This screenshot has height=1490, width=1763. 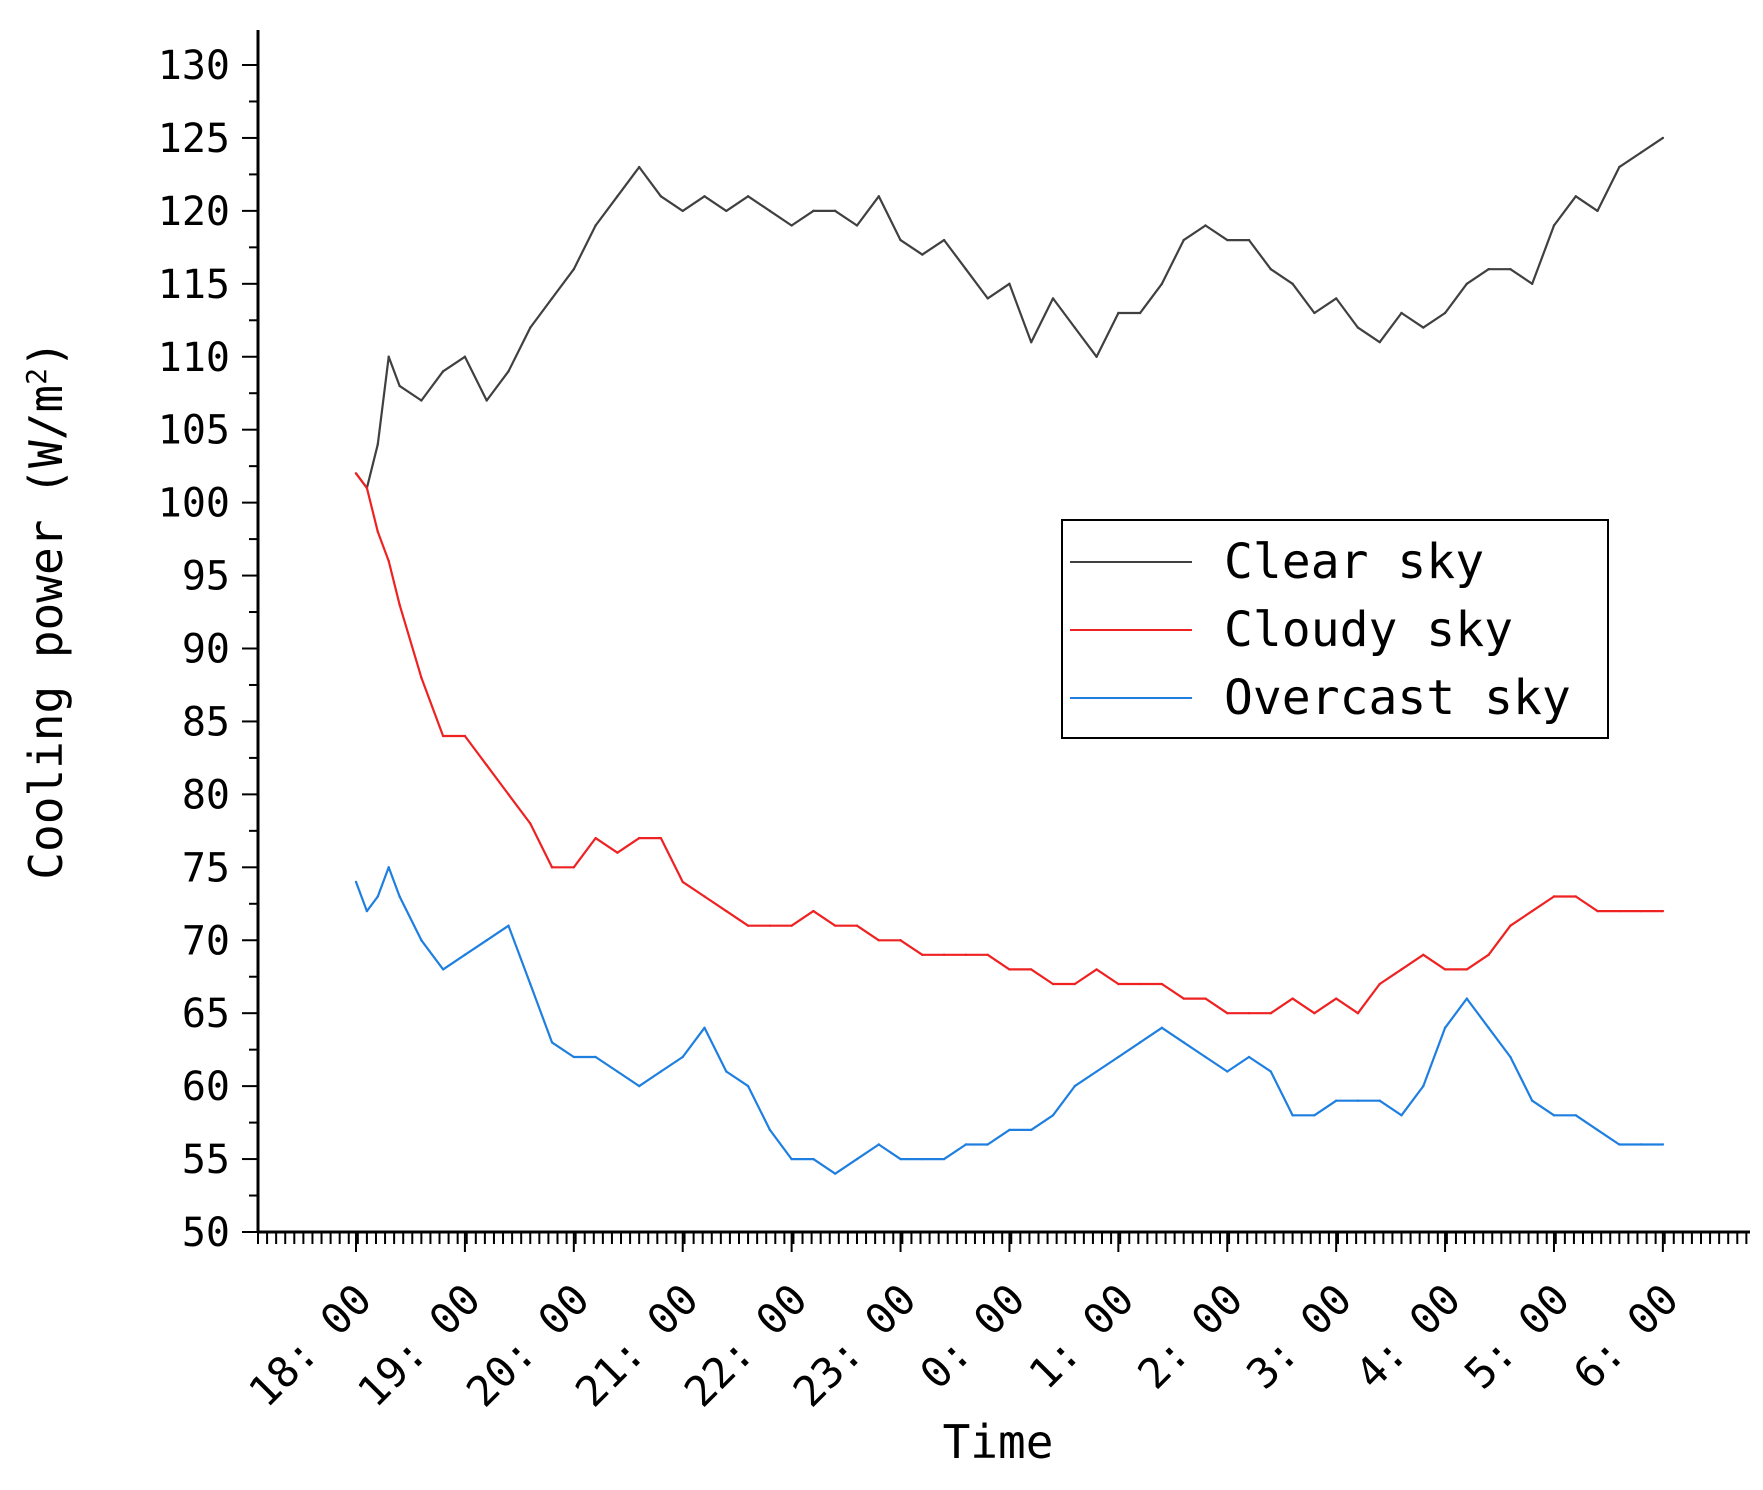 What do you see at coordinates (206, 868) in the screenshot?
I see `y-tick-label: 75` at bounding box center [206, 868].